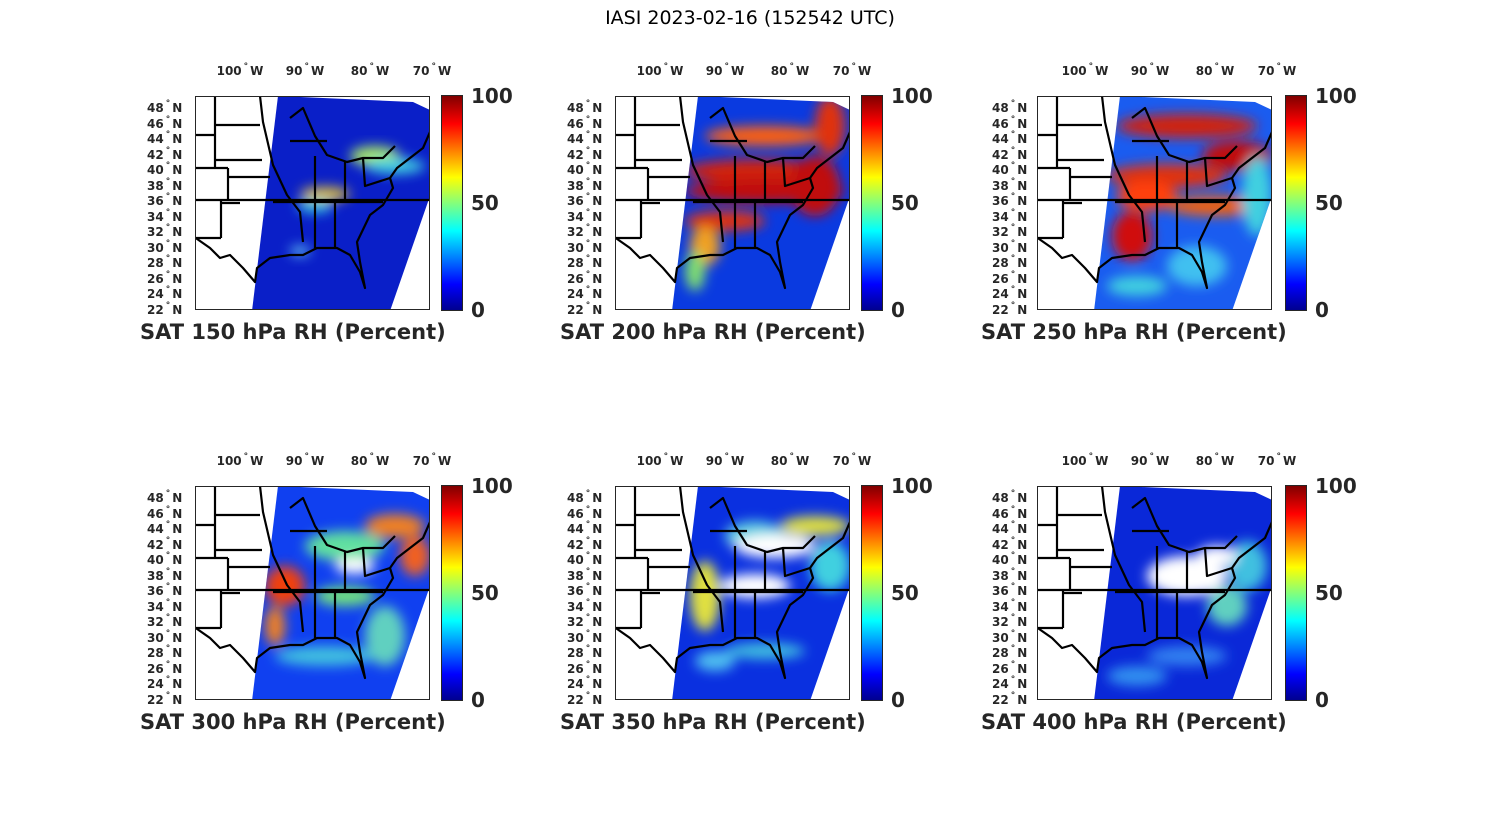  Describe the element at coordinates (732, 583) in the screenshot. I see `state-boundaries` at that location.